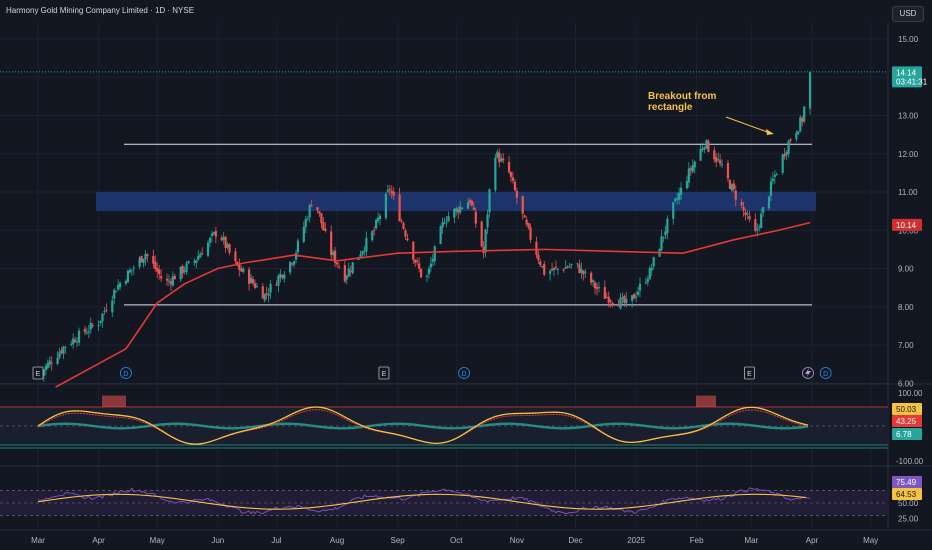 The height and width of the screenshot is (550, 932). I want to click on x-tick-label: May, so click(870, 540).